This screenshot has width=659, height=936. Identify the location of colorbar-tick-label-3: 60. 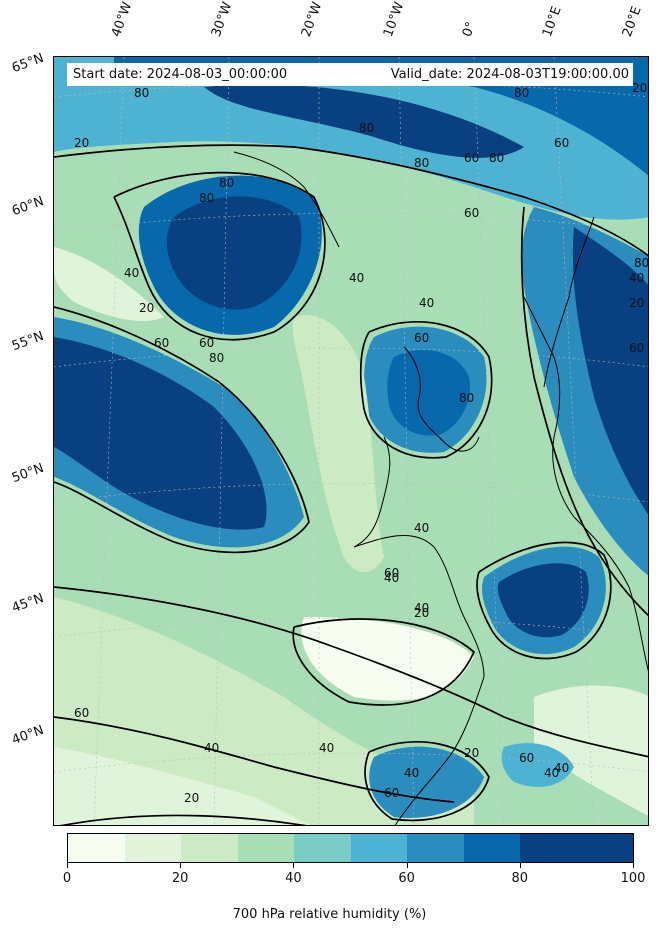
(406, 878).